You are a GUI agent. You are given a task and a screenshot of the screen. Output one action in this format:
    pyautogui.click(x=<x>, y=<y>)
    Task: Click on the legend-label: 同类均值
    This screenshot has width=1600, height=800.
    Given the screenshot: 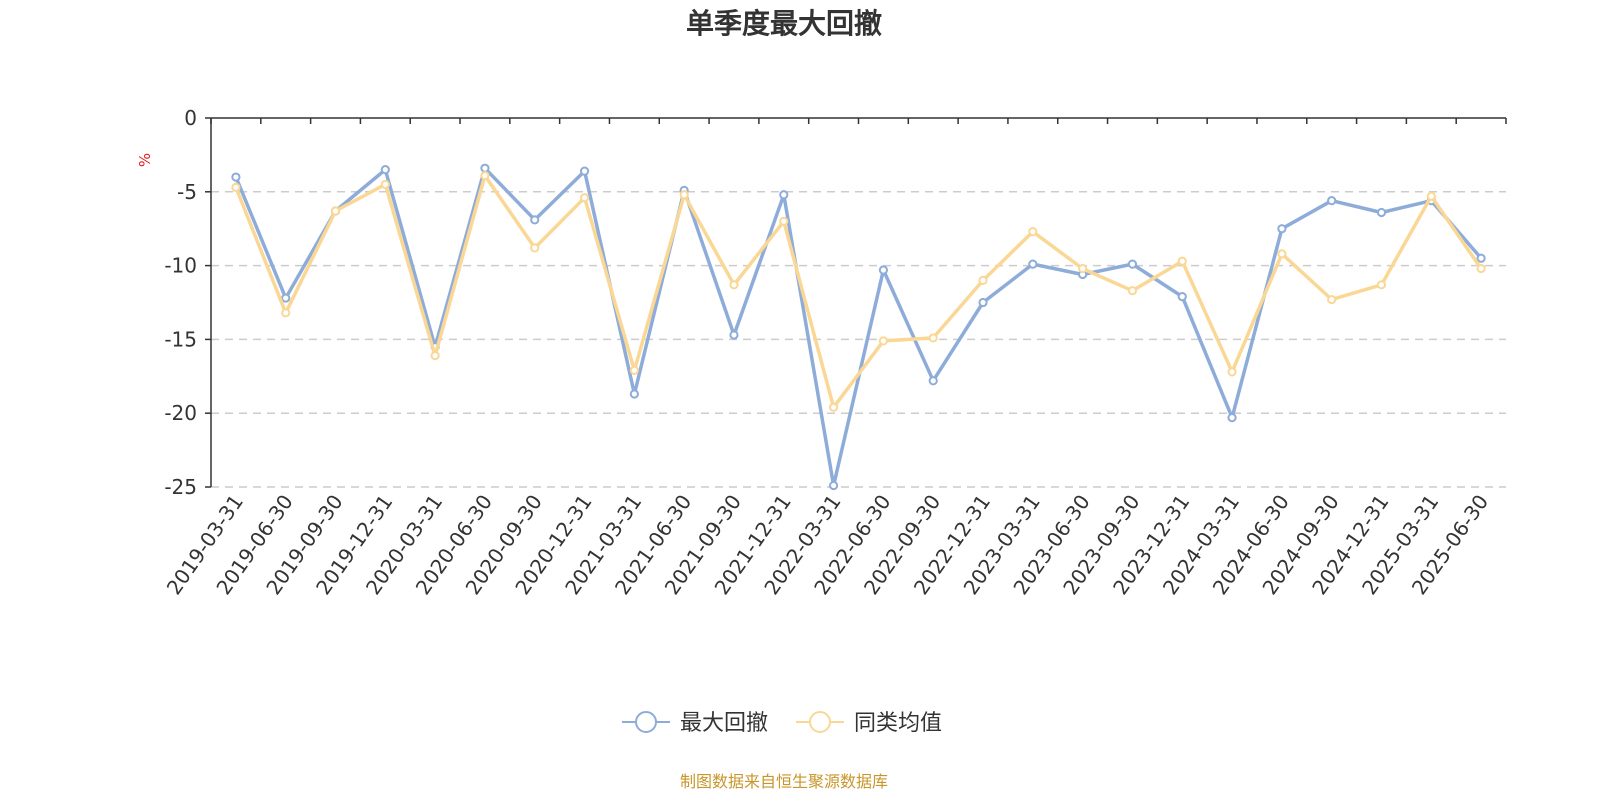 What is the action you would take?
    pyautogui.click(x=898, y=723)
    